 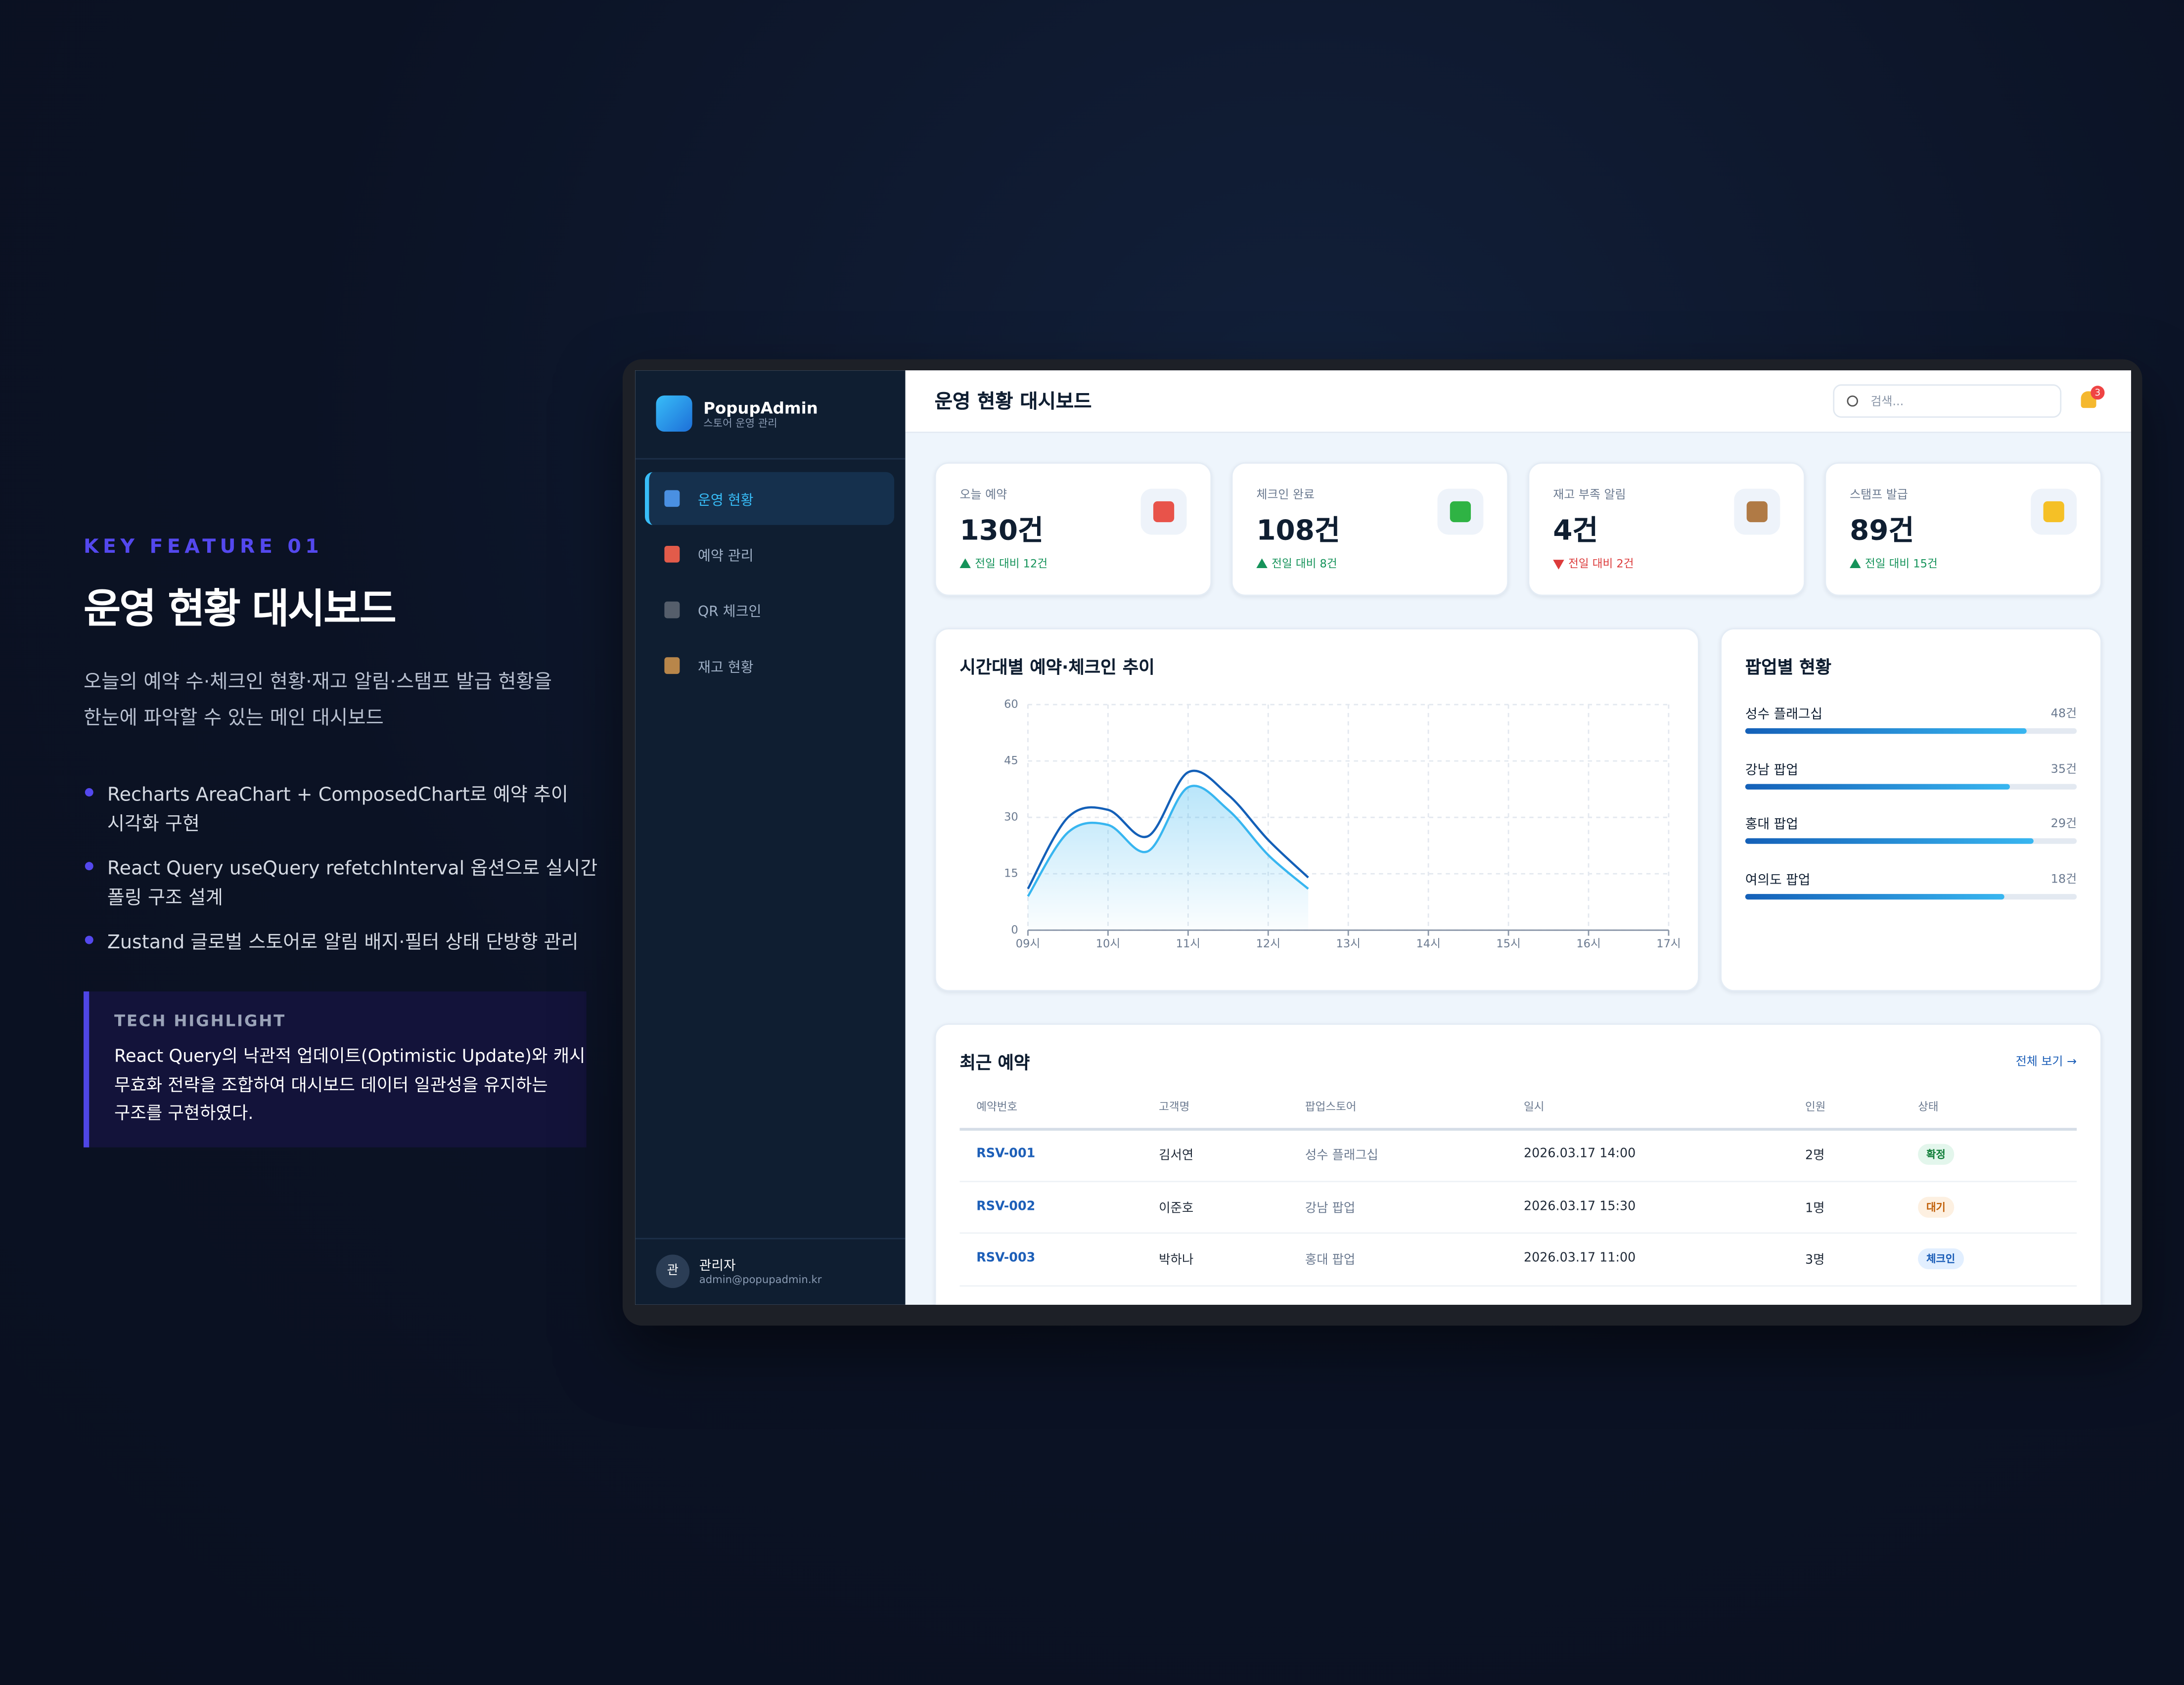 I want to click on stat-value: 4건, so click(x=1575, y=530).